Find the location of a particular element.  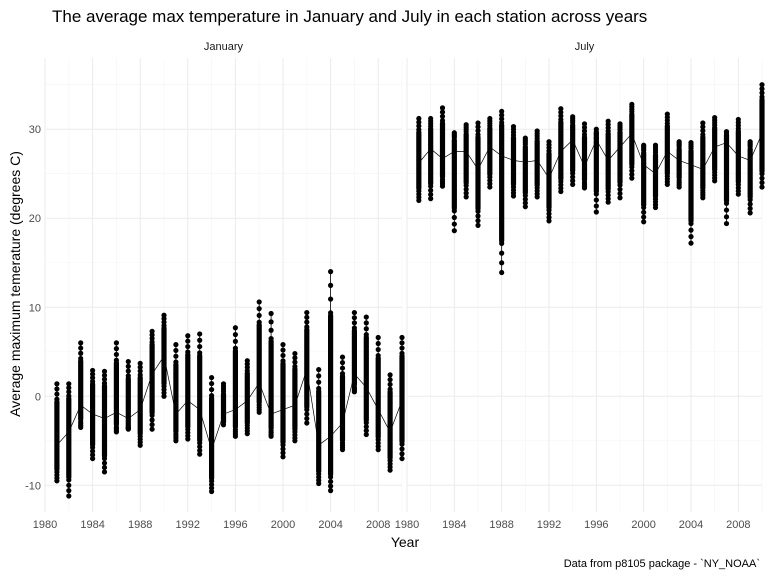

year-points-1990 is located at coordinates (525, 172).